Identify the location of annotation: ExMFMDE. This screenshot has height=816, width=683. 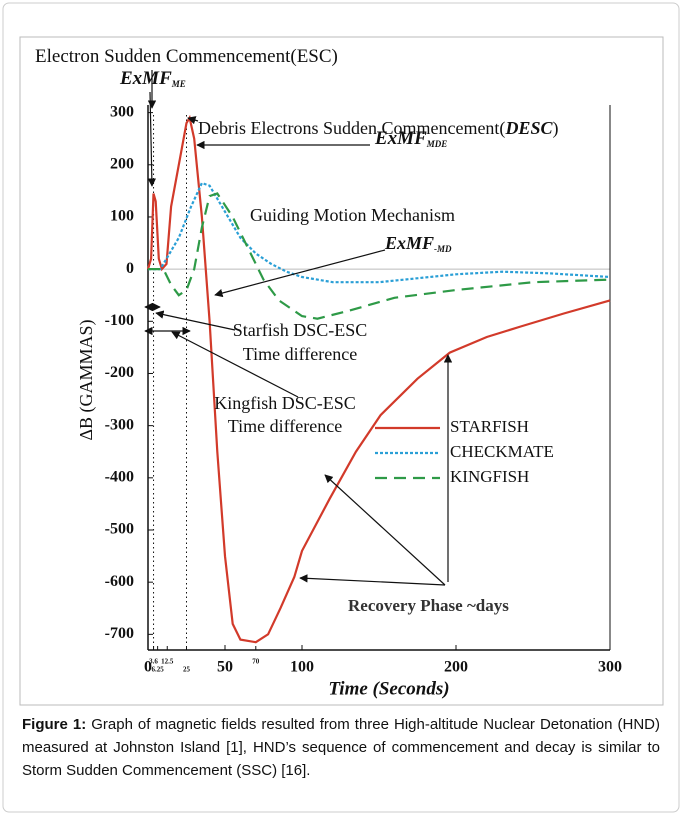
(410, 138).